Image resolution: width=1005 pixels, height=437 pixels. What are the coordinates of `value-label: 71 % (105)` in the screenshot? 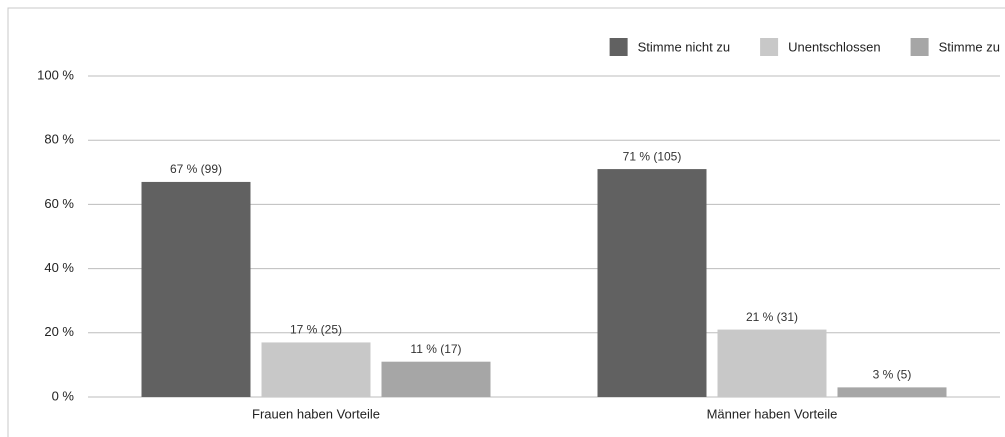 It's located at (652, 156).